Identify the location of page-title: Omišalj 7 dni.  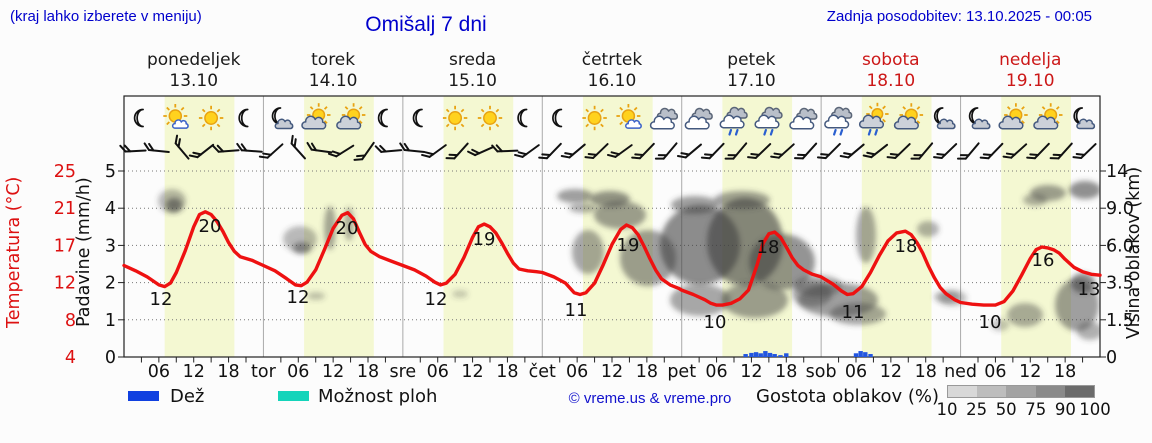
(426, 24).